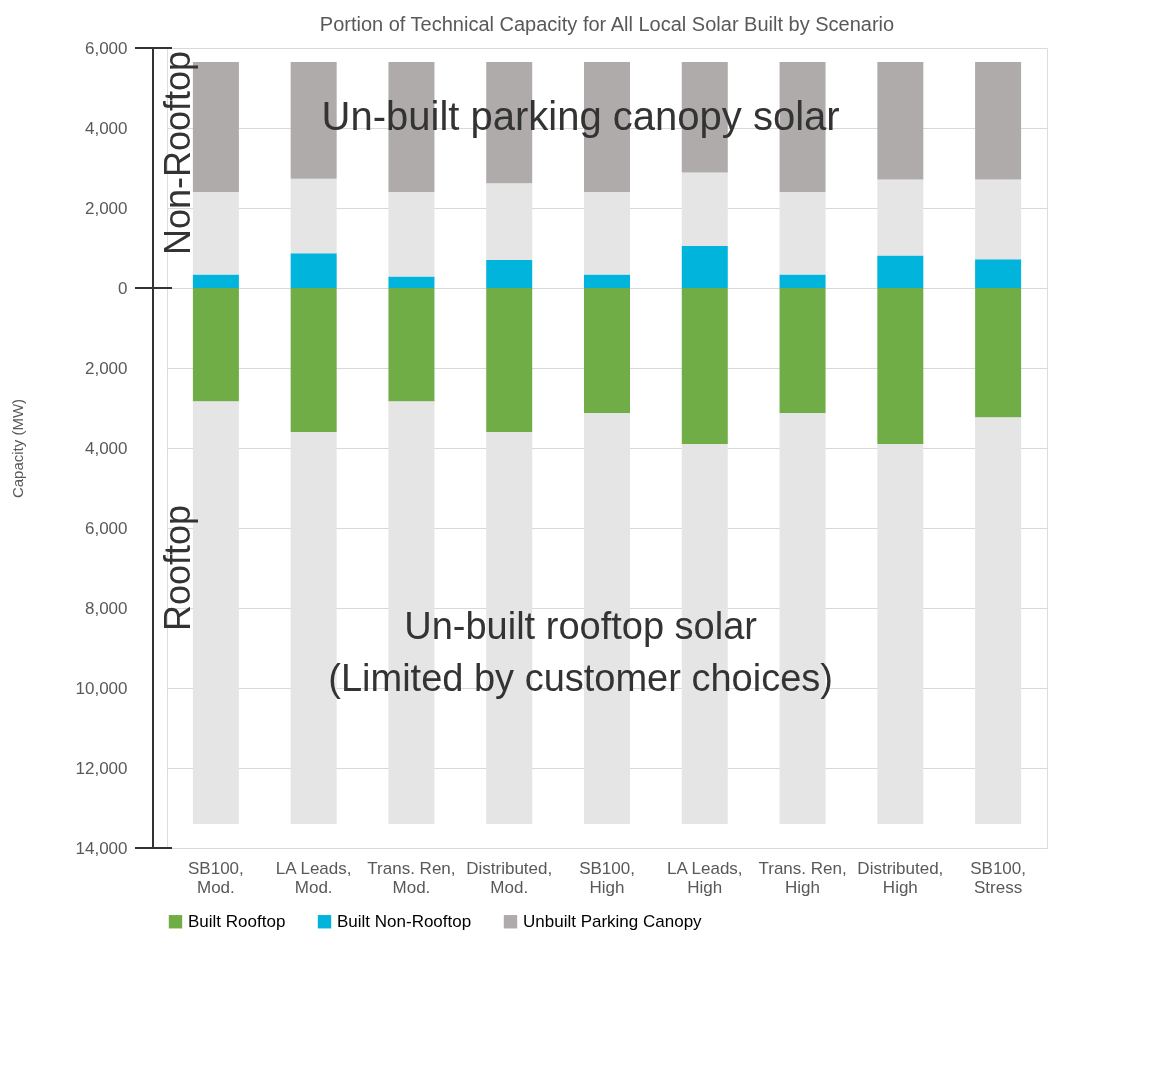 The height and width of the screenshot is (1089, 1161). What do you see at coordinates (607, 24) in the screenshot?
I see `chart-title: Portion of Technical Capacity for All Local Solar Built by Scenario` at bounding box center [607, 24].